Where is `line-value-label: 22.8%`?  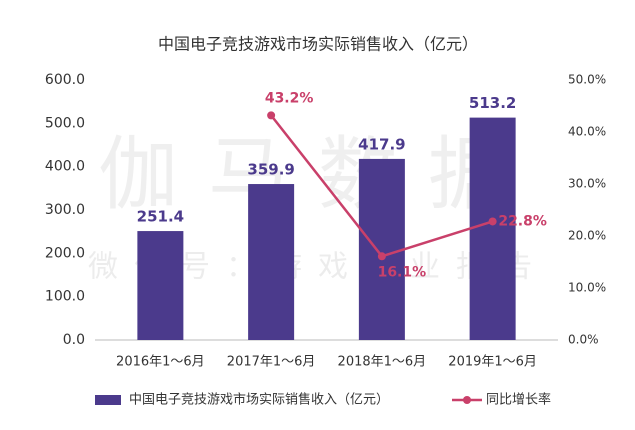 line-value-label: 22.8% is located at coordinates (522, 221).